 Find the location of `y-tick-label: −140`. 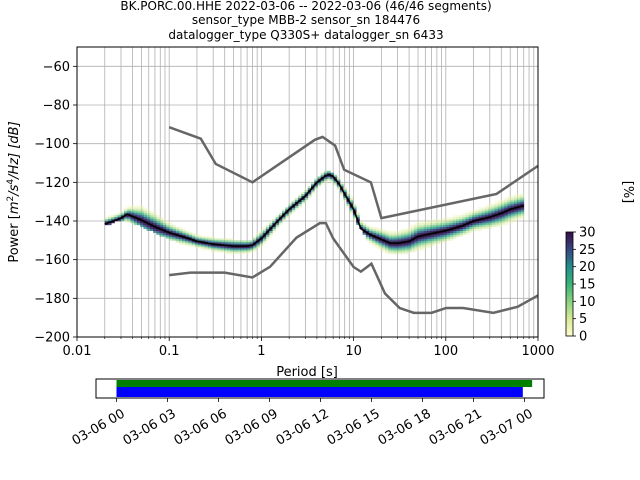

y-tick-label: −140 is located at coordinates (52, 222).